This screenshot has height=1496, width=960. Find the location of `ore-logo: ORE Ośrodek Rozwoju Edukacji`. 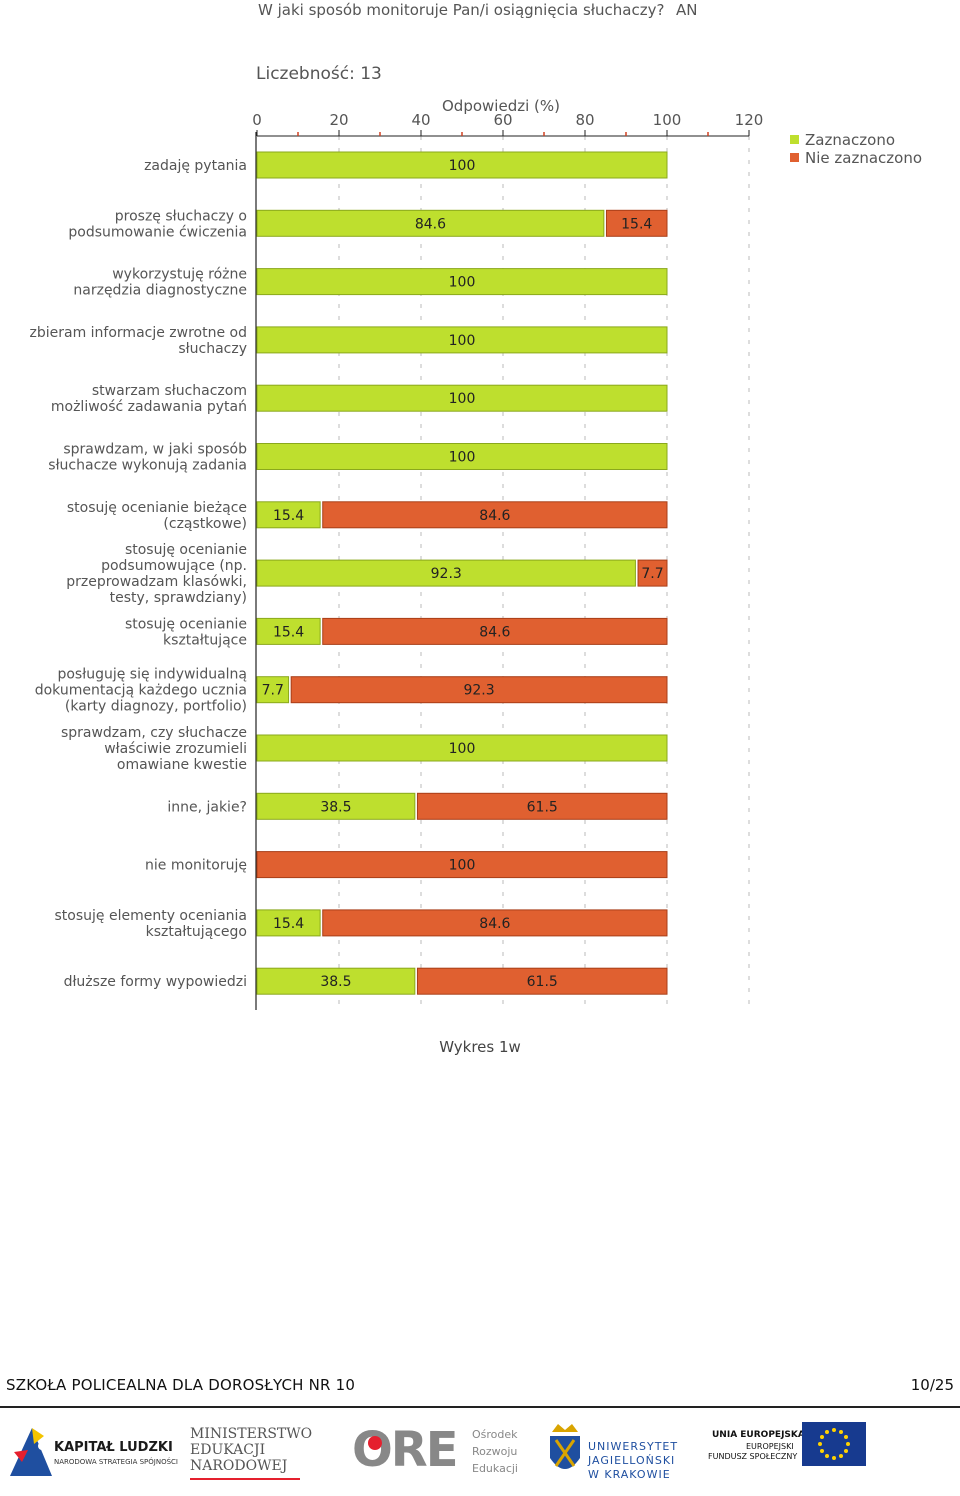

ore-logo: ORE Ośrodek Rozwoju Edukacji is located at coordinates (442, 1451).